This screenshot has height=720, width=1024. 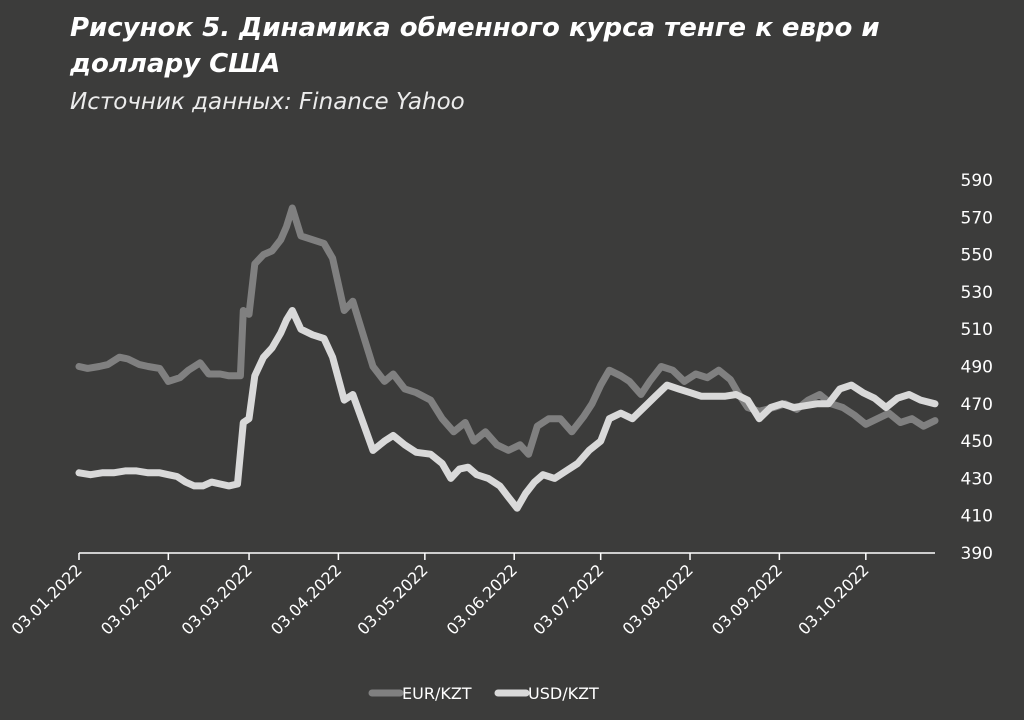 I want to click on x-tick-label: 03.03.2022, so click(x=217, y=599).